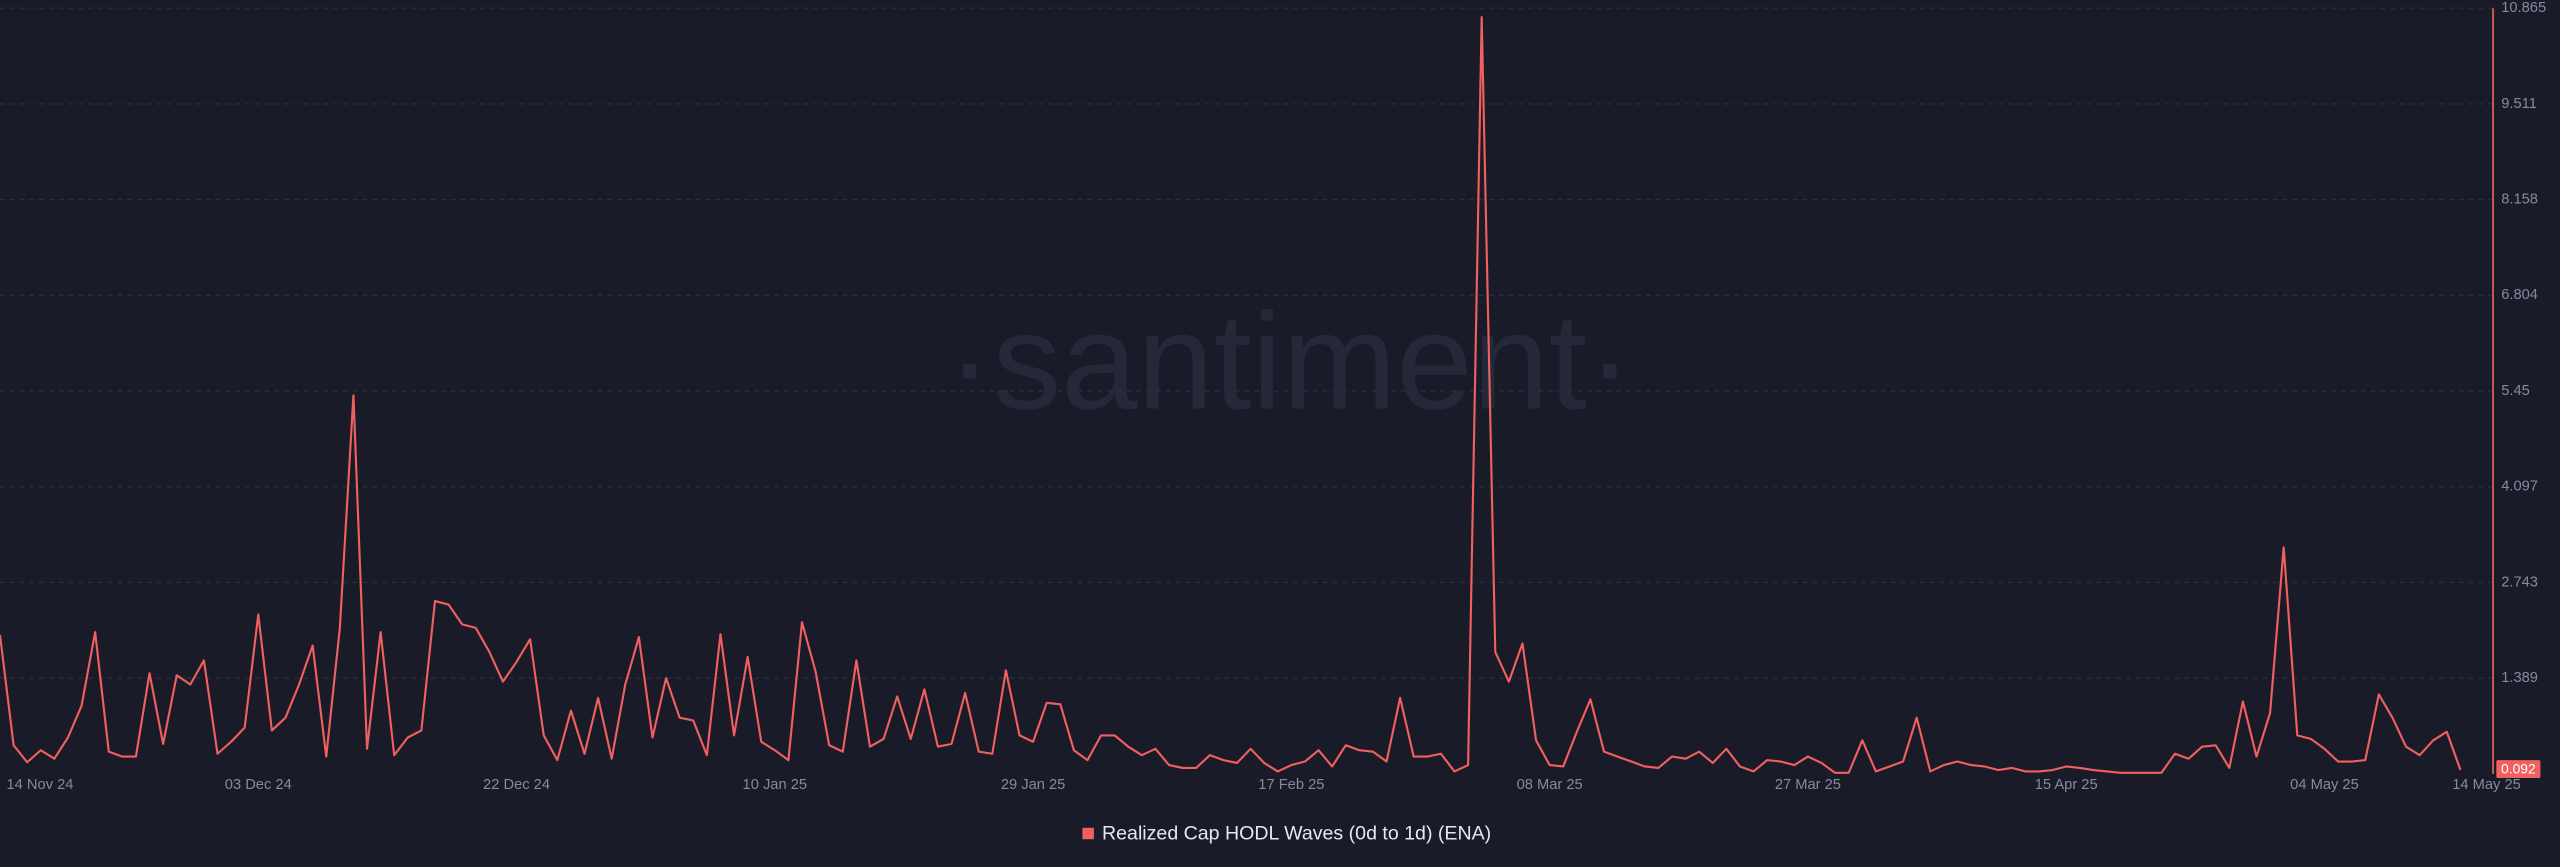 This screenshot has height=867, width=2560. Describe the element at coordinates (2515, 391) in the screenshot. I see `y-tick-label: 5.45` at that location.